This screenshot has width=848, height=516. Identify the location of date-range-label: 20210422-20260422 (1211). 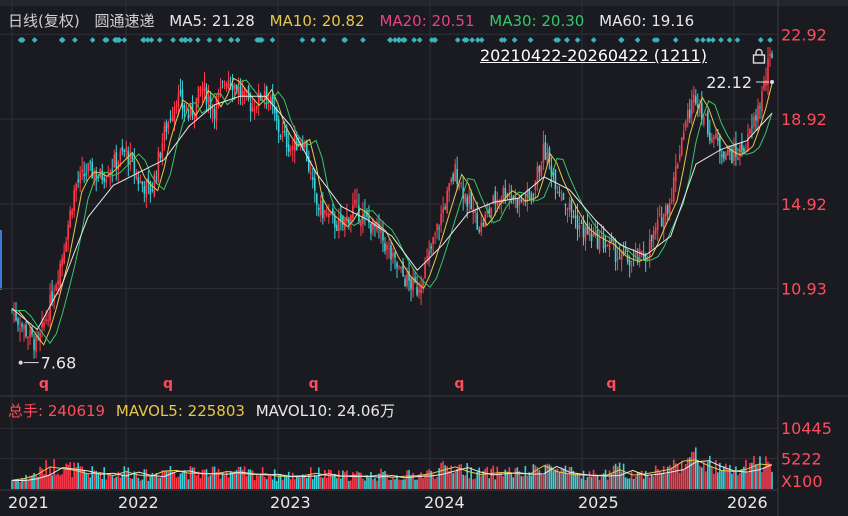
(593, 55).